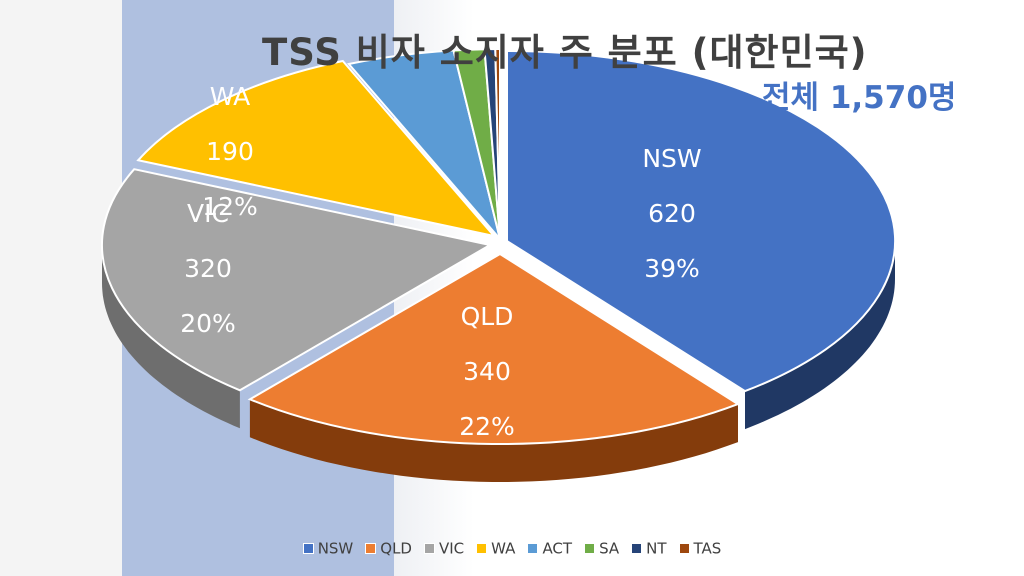  I want to click on data-label-nsw-percent: 39%, so click(672, 268).